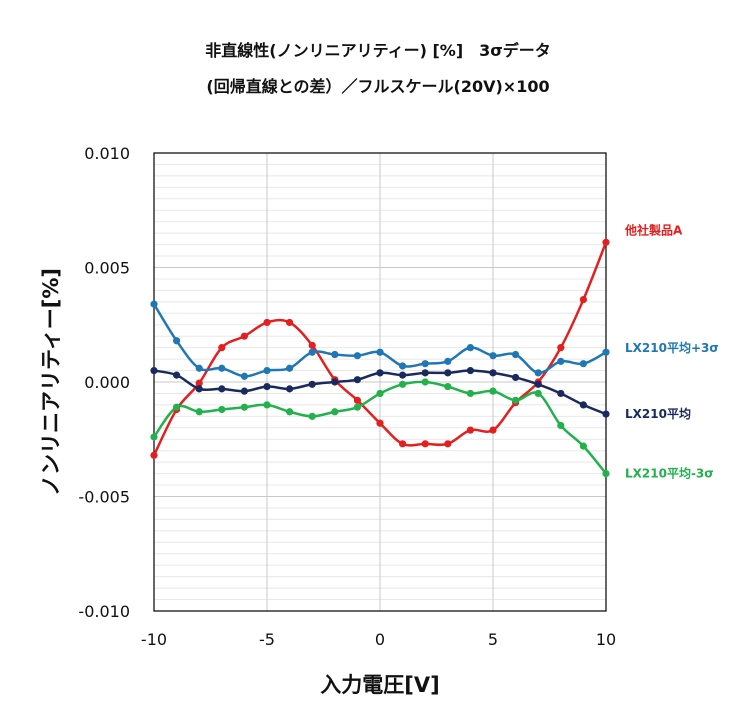 The width and height of the screenshot is (733, 714). I want to click on series-label: 他社製品A, so click(653, 229).